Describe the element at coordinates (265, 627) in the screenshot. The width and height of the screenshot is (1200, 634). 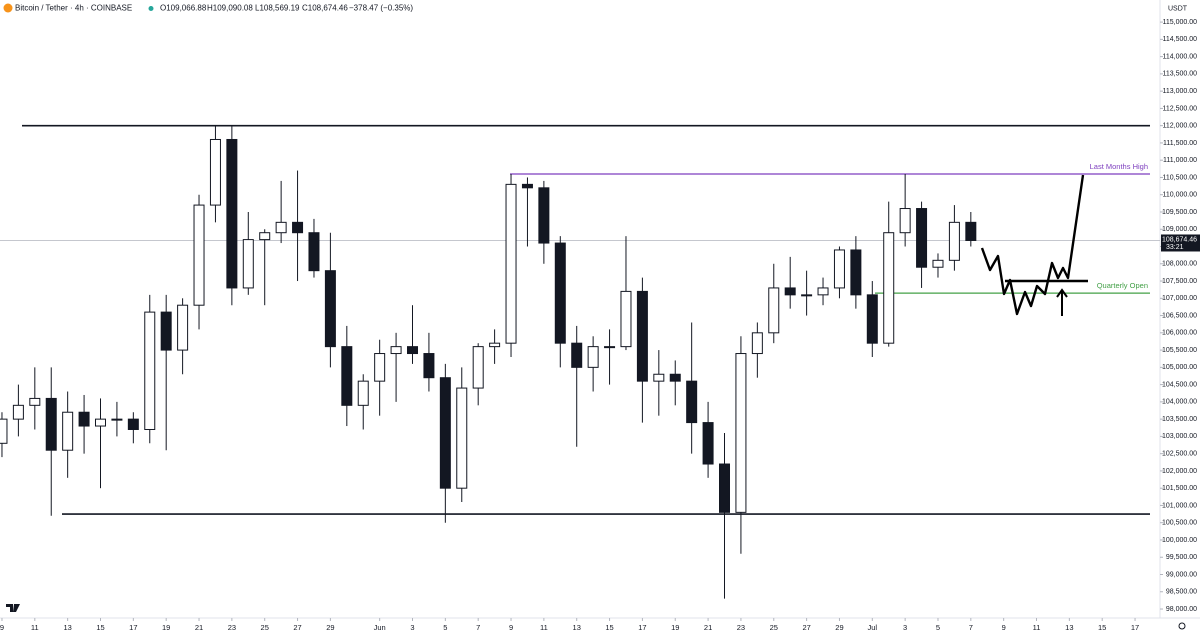
I see `x-tick-label: 25` at that location.